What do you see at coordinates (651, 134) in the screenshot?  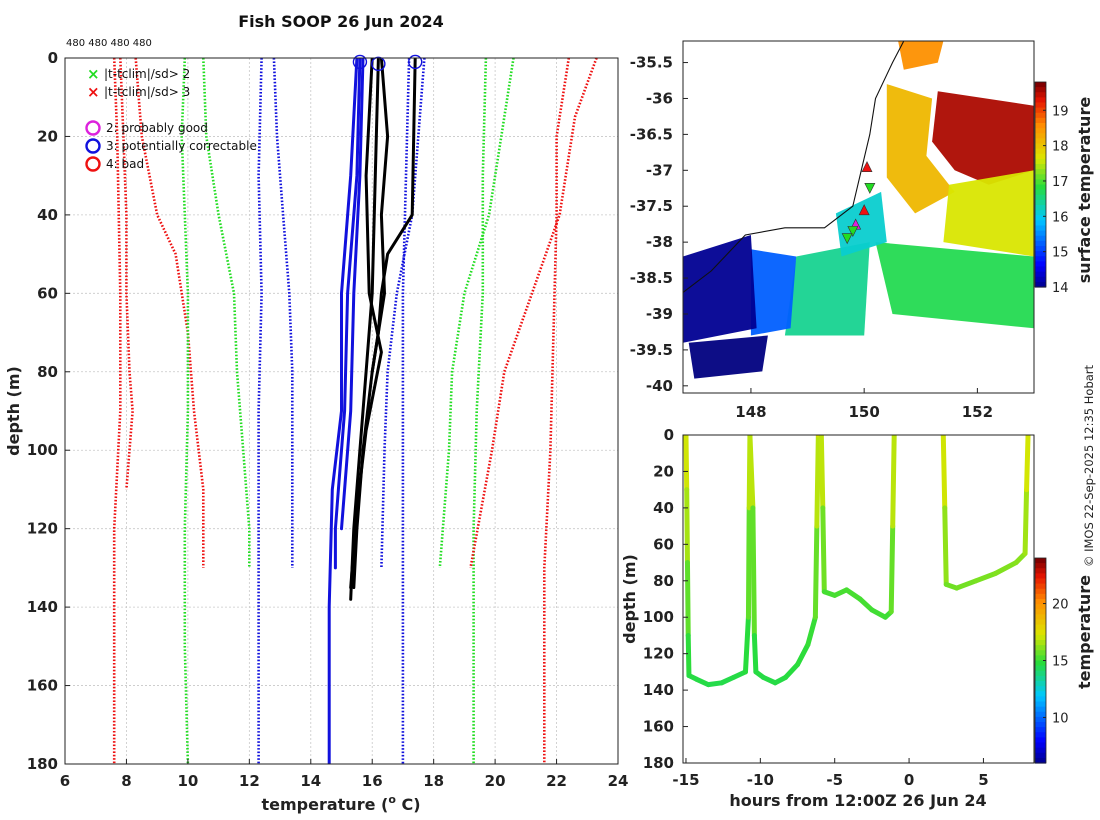 I see `map-ytick-label: -36.5` at bounding box center [651, 134].